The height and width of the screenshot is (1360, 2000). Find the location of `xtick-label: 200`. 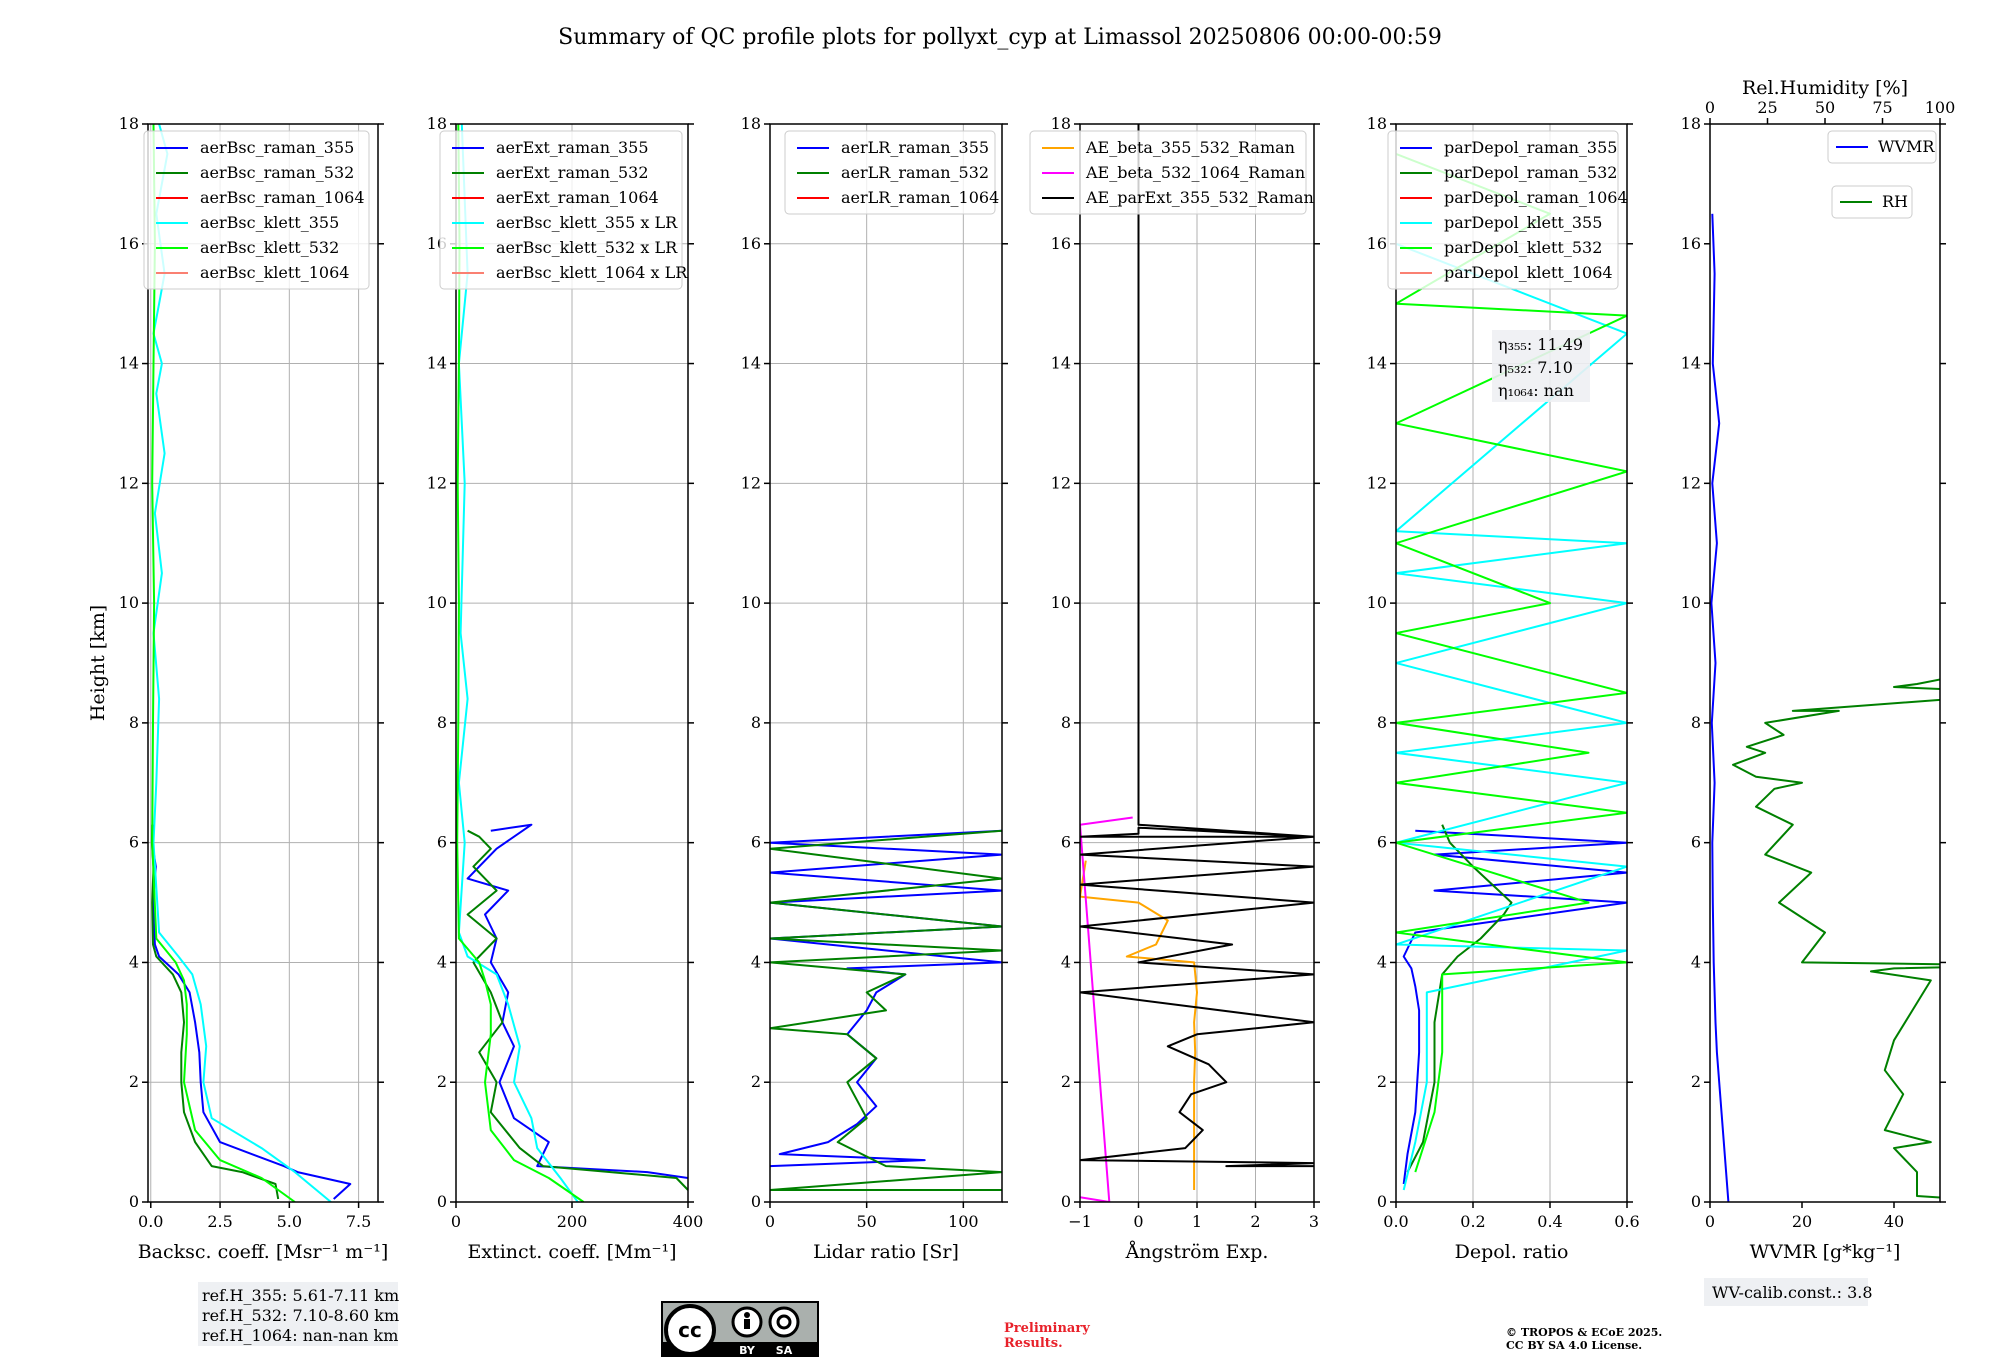

xtick-label: 200 is located at coordinates (572, 1221).